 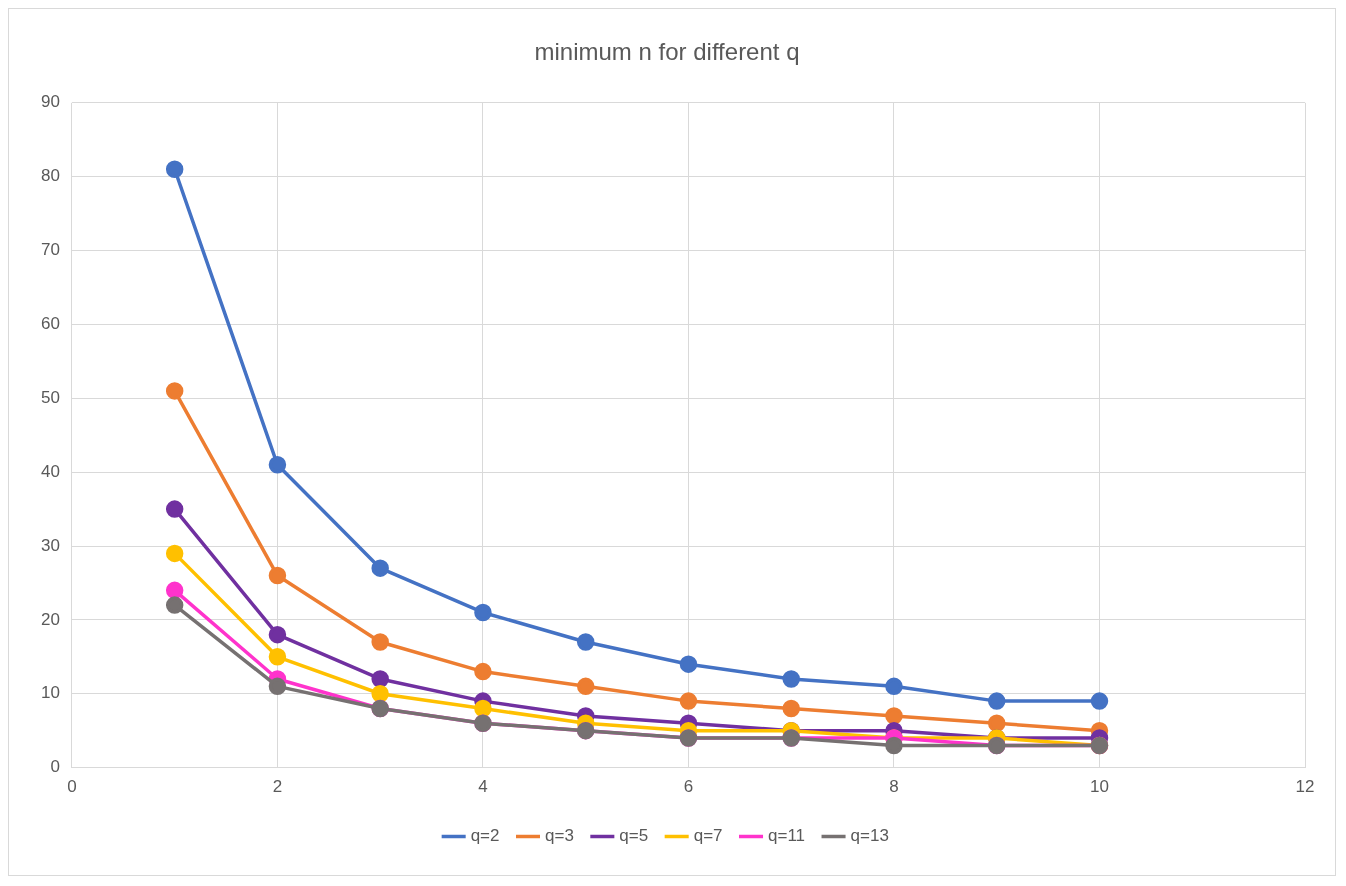 I want to click on legend-label: q=7, so click(x=708, y=836).